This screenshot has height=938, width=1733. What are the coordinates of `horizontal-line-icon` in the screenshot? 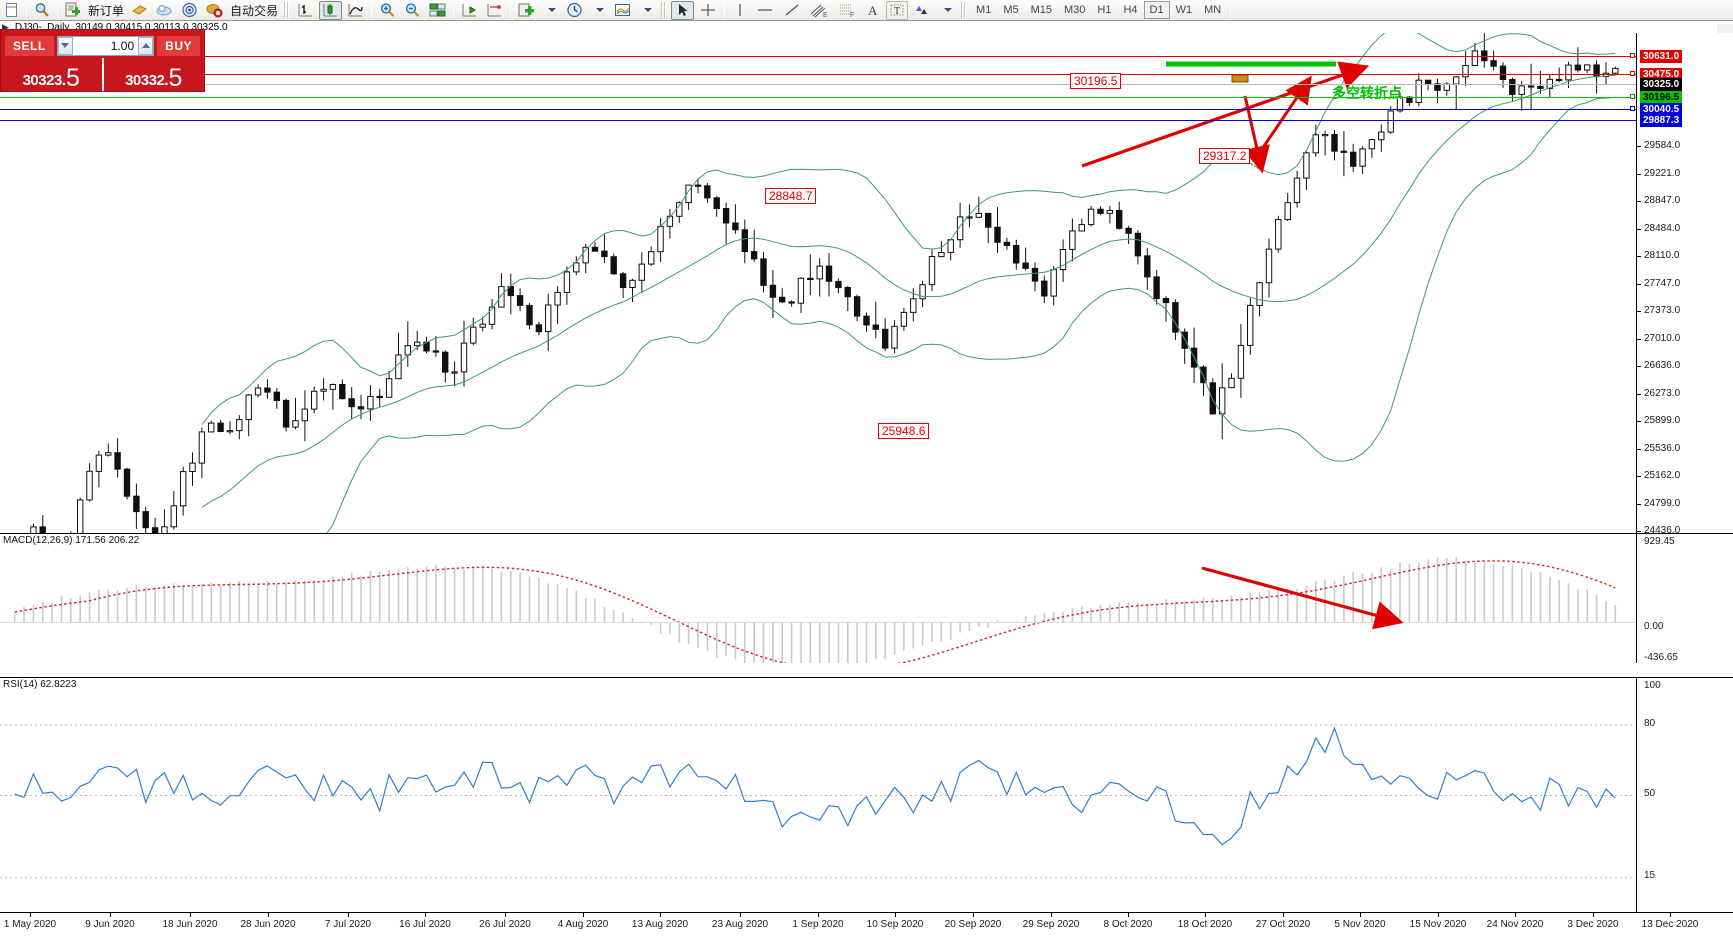 It's located at (765, 10).